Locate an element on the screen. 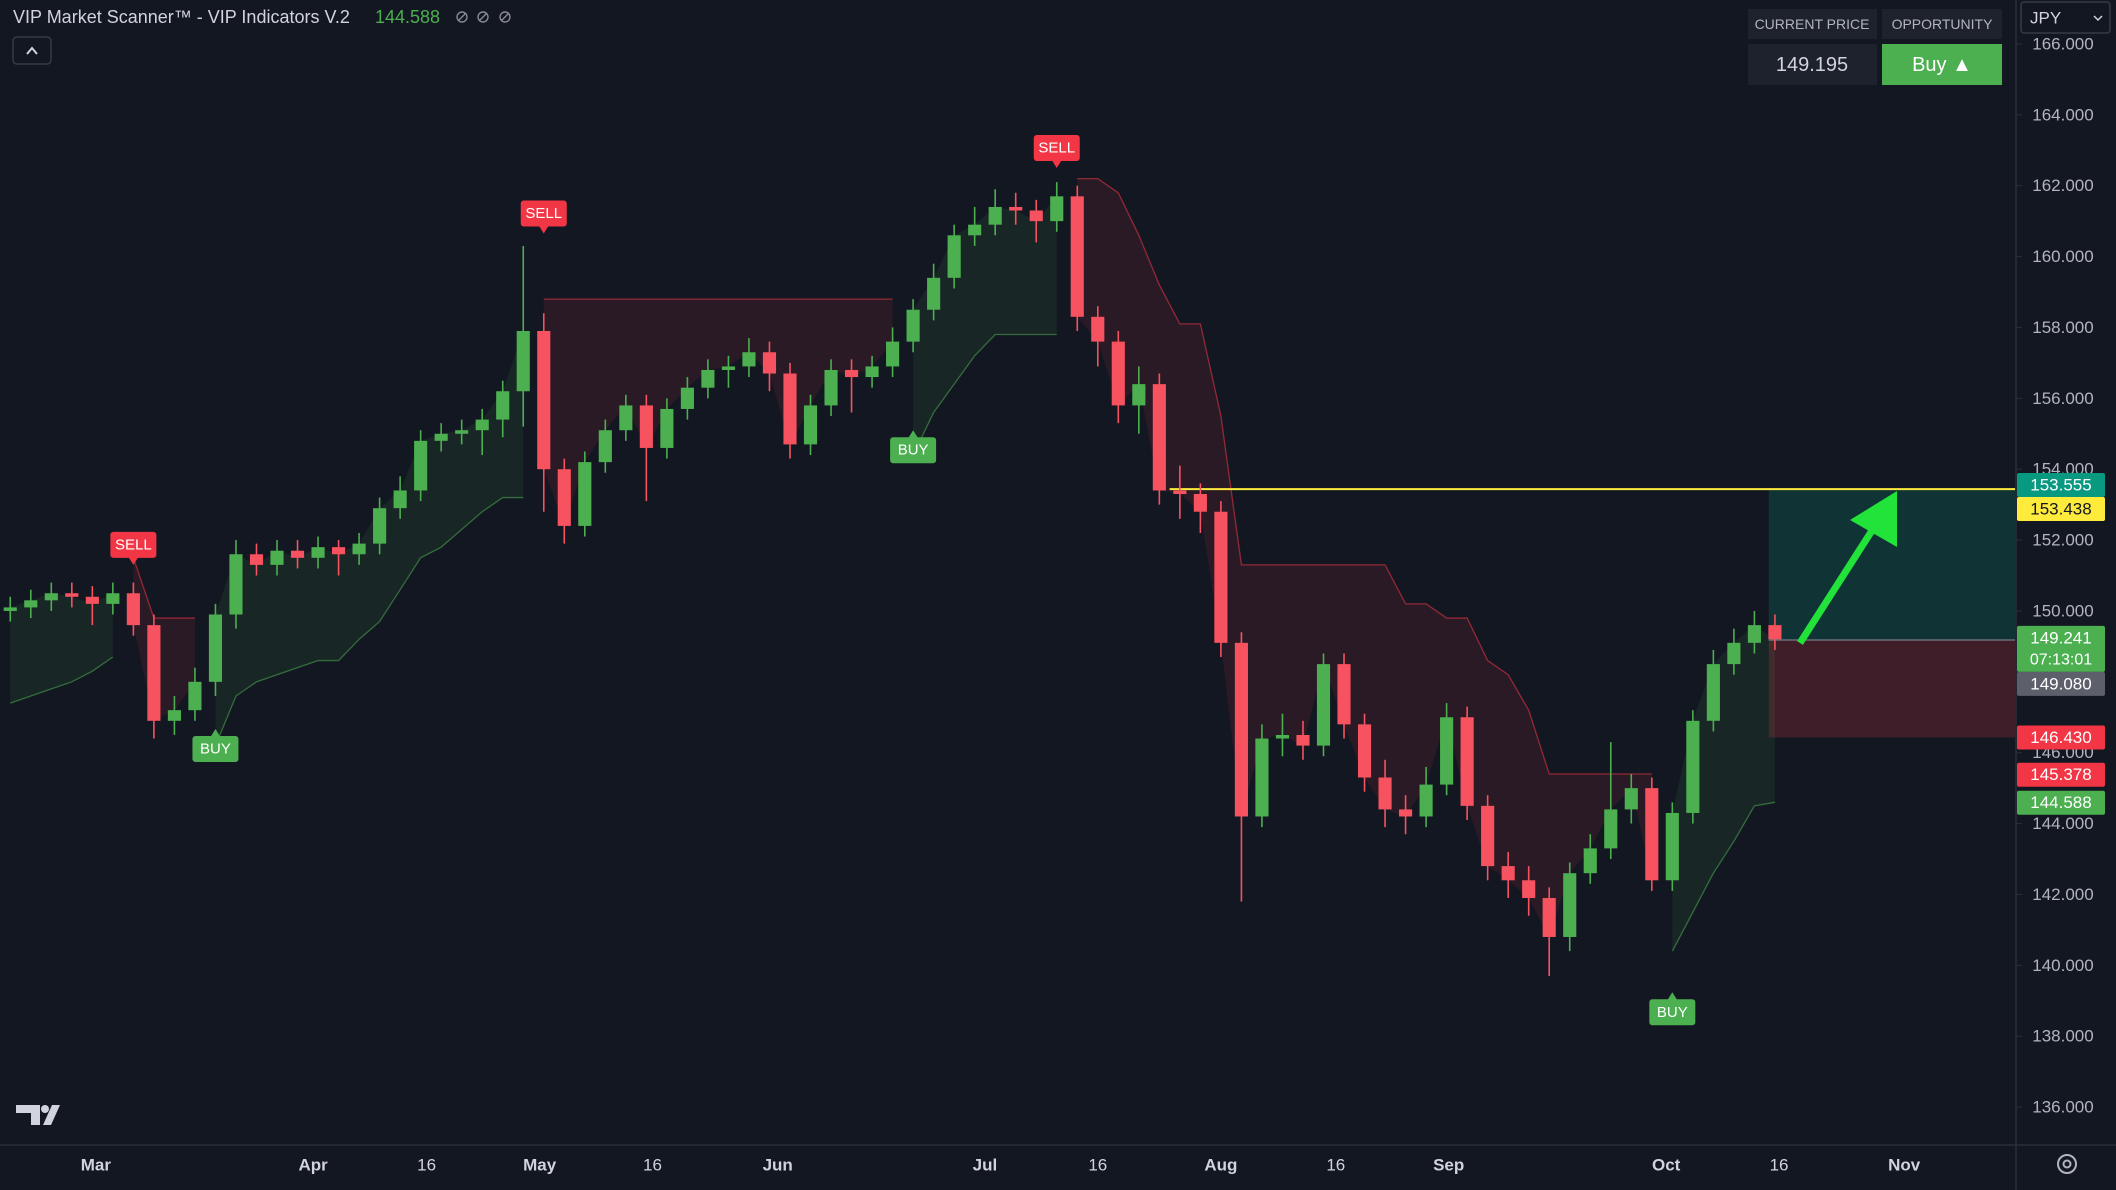  y-tick-label: 156.000 is located at coordinates (2062, 398).